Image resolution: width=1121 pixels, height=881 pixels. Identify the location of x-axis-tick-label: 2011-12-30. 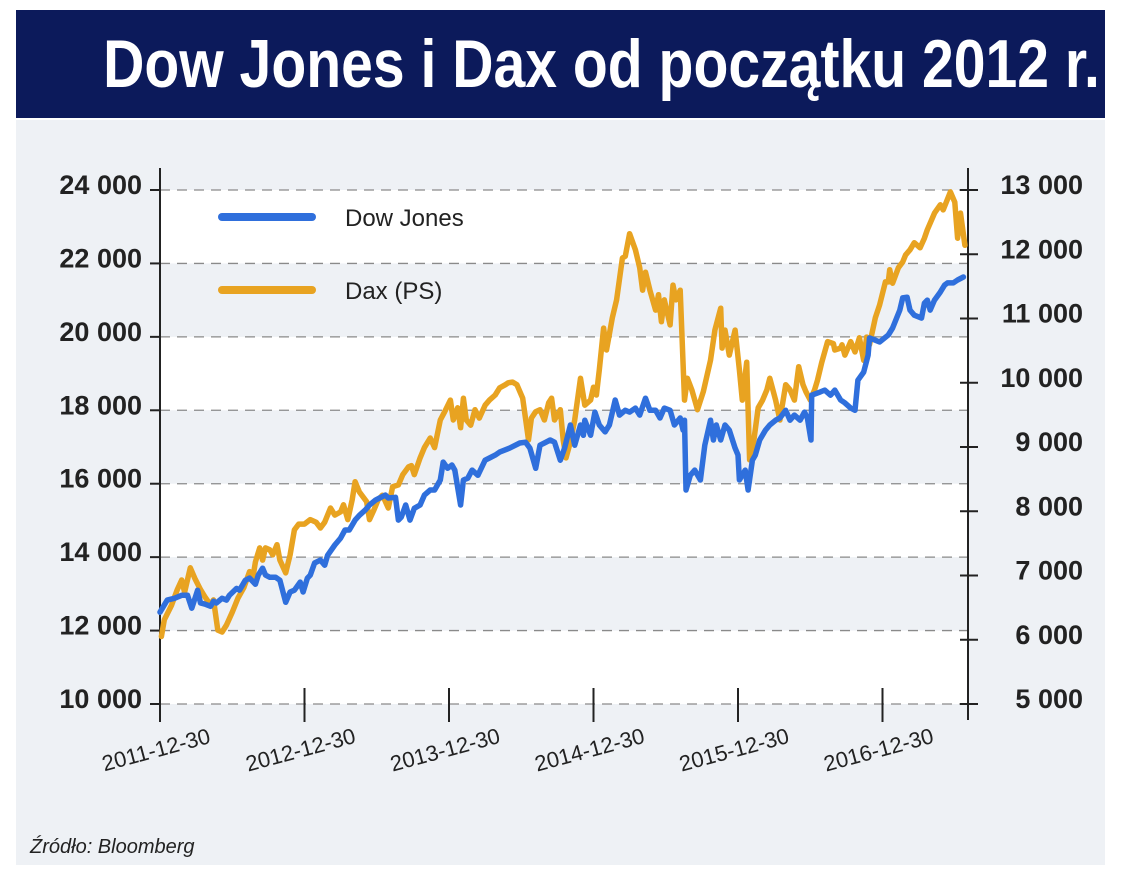
(156, 749).